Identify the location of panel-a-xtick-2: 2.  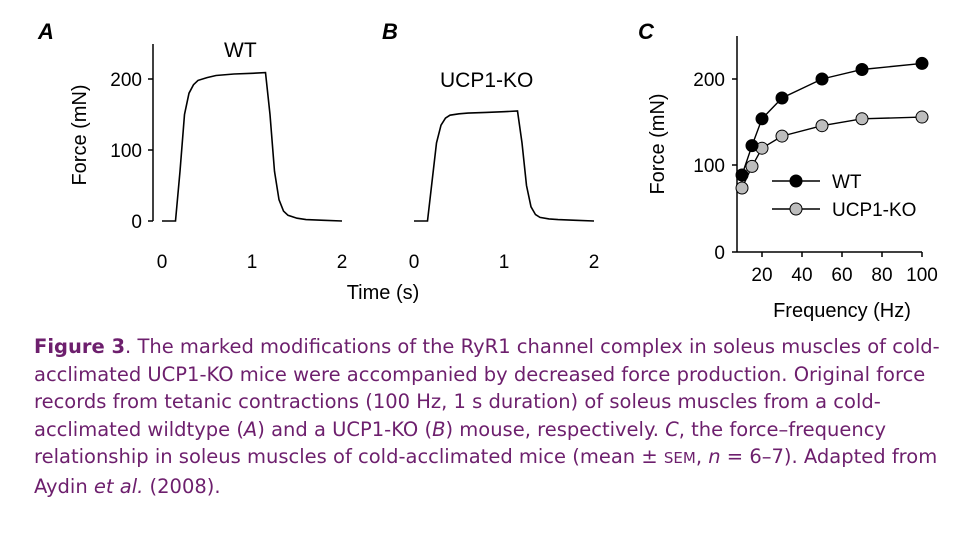
(342, 262).